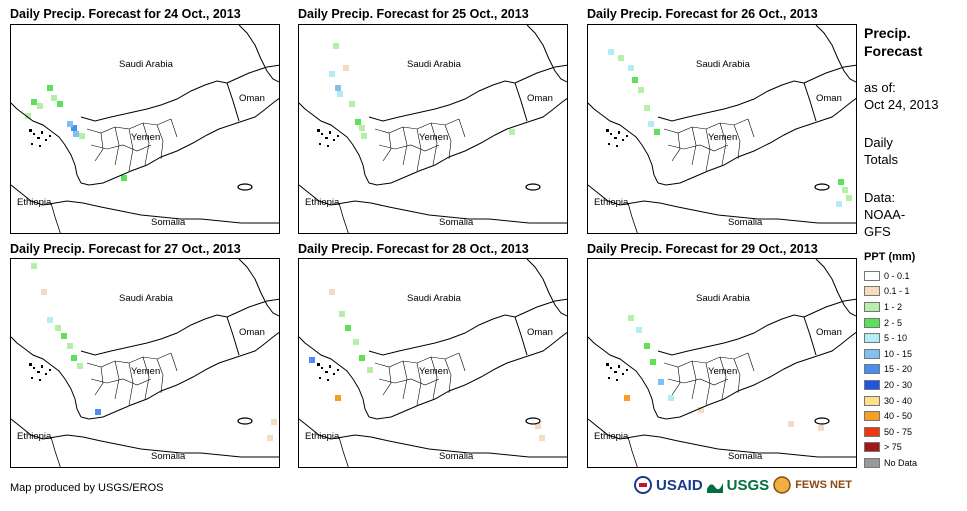 The height and width of the screenshot is (511, 967). What do you see at coordinates (643, 485) in the screenshot?
I see `usaid-seal-icon` at bounding box center [643, 485].